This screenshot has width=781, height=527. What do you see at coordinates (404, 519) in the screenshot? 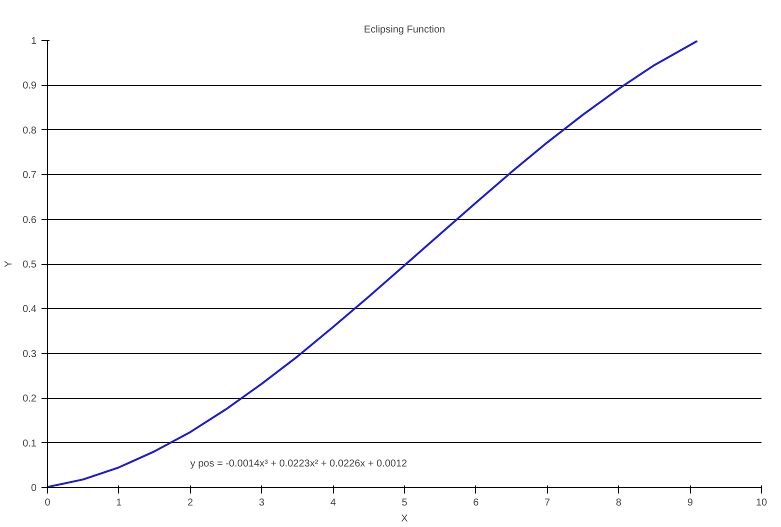
I see `x-axis-title: X` at bounding box center [404, 519].